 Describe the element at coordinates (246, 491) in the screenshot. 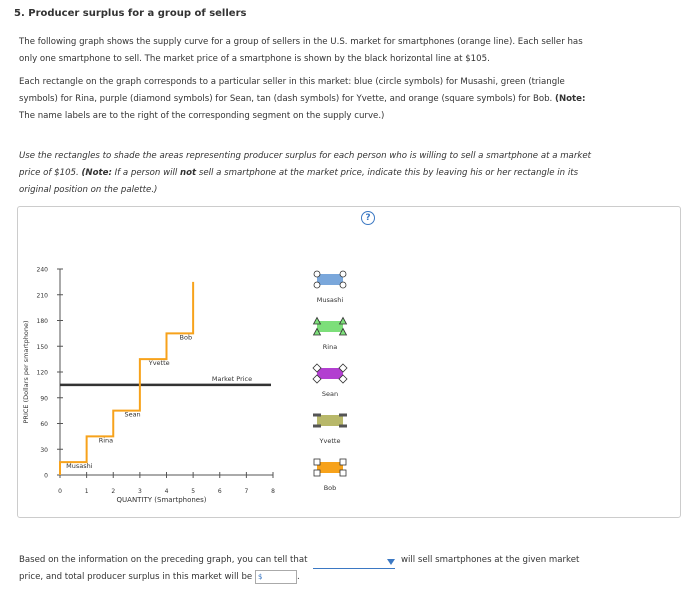

I see `x-tick-label: 7` at that location.